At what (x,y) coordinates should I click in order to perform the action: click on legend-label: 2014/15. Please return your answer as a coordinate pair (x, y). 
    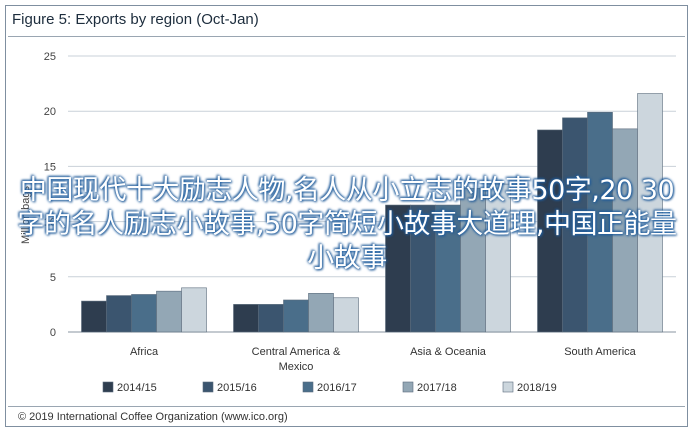
    Looking at the image, I should click on (137, 388).